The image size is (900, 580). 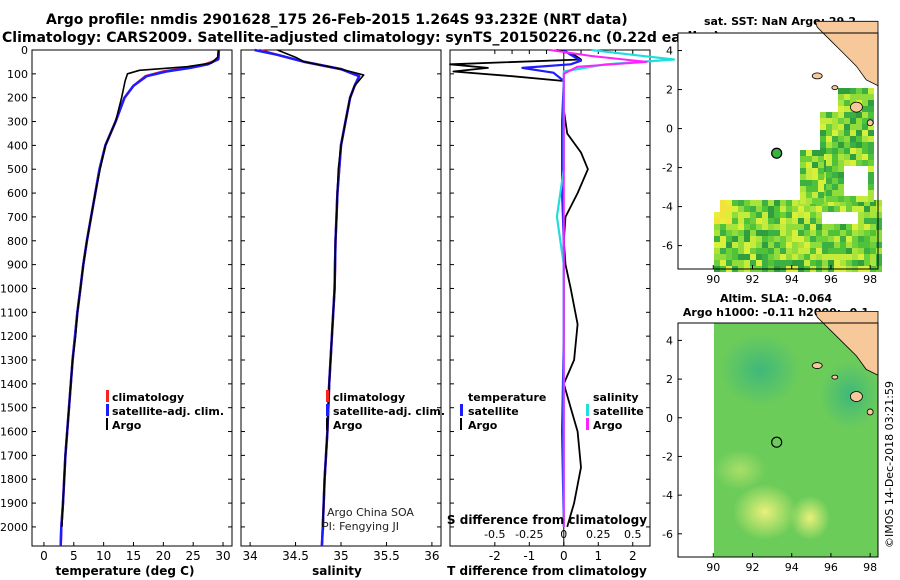 I want to click on map-lat-label: -4, so click(x=667, y=207).